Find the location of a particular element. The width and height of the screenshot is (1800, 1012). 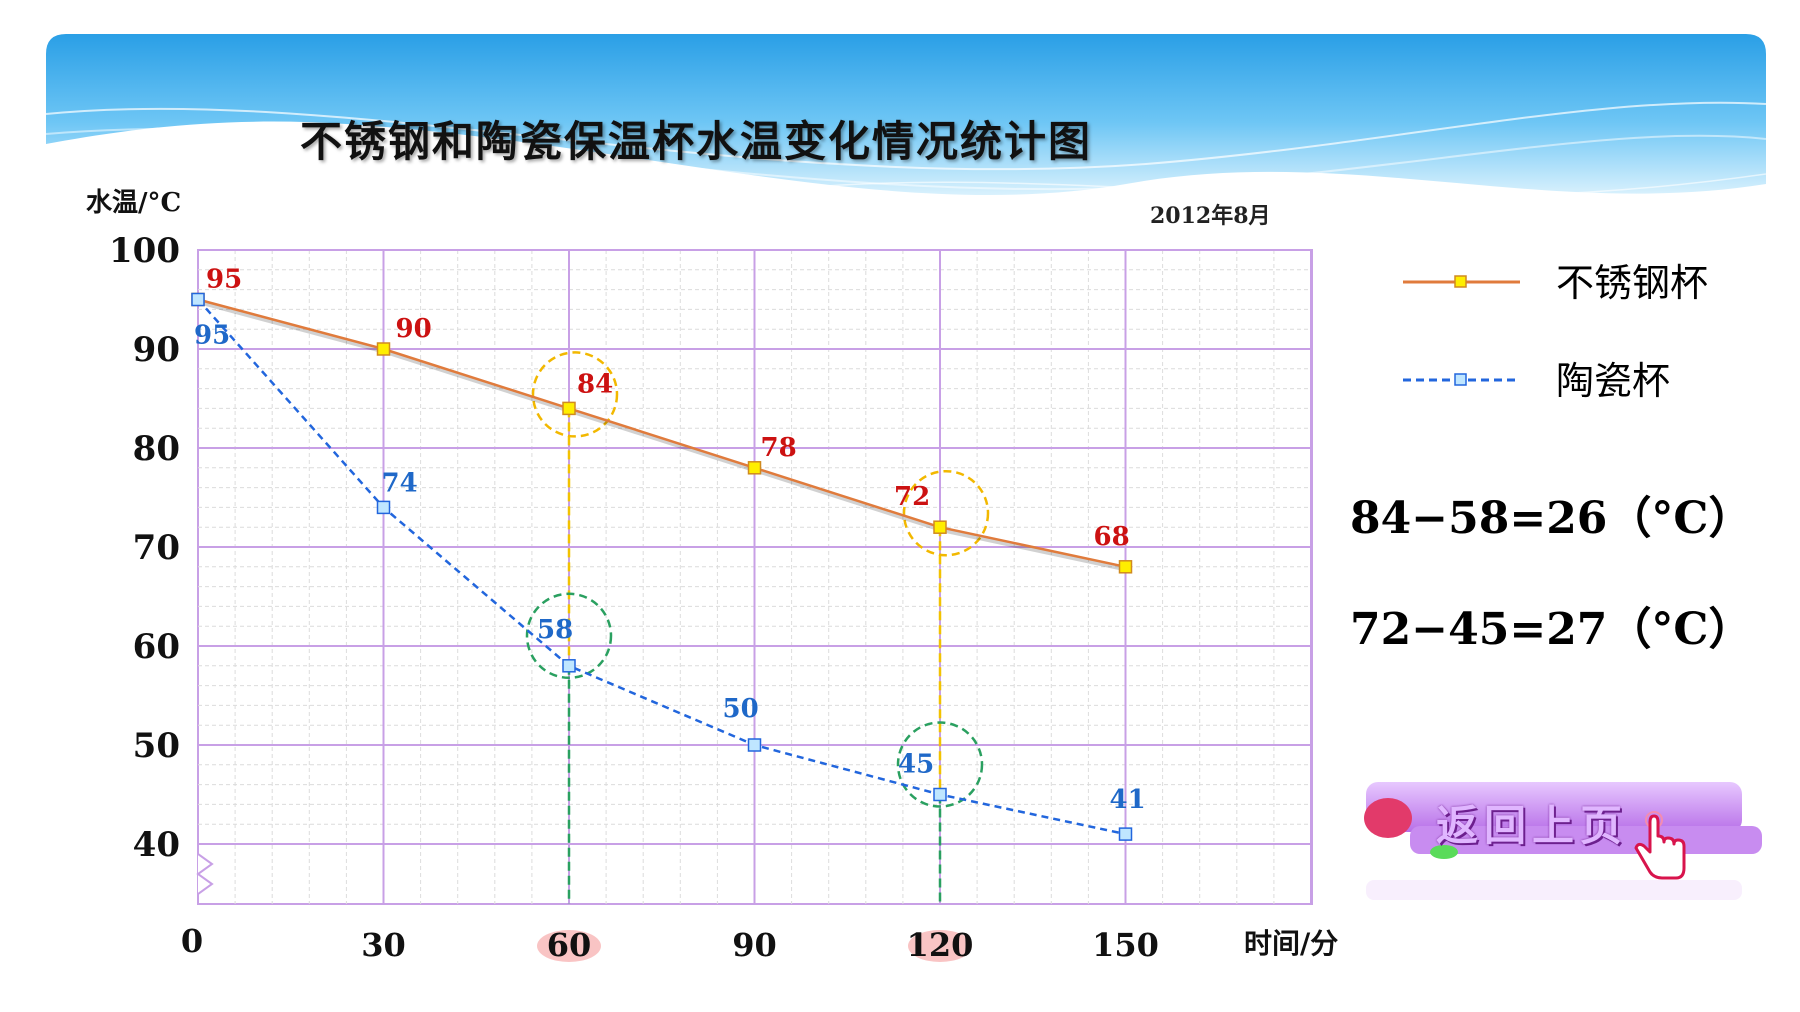

legend-label-ceramic: 陶瓷杯 is located at coordinates (1613, 381).